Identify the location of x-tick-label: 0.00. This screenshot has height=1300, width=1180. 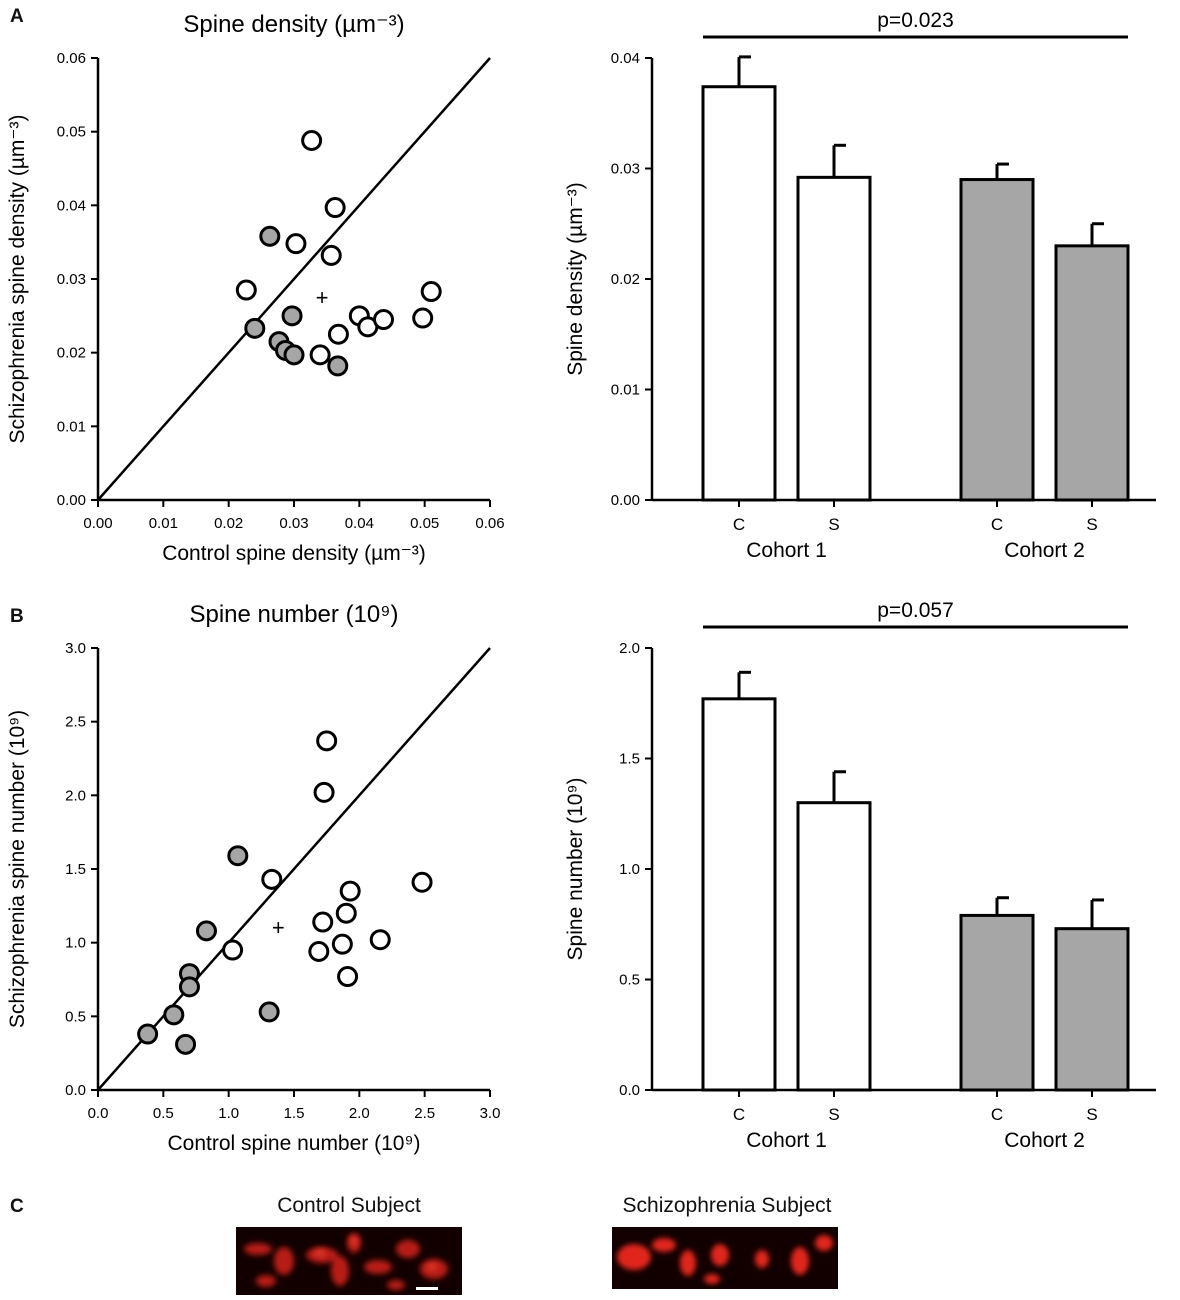
(97, 523).